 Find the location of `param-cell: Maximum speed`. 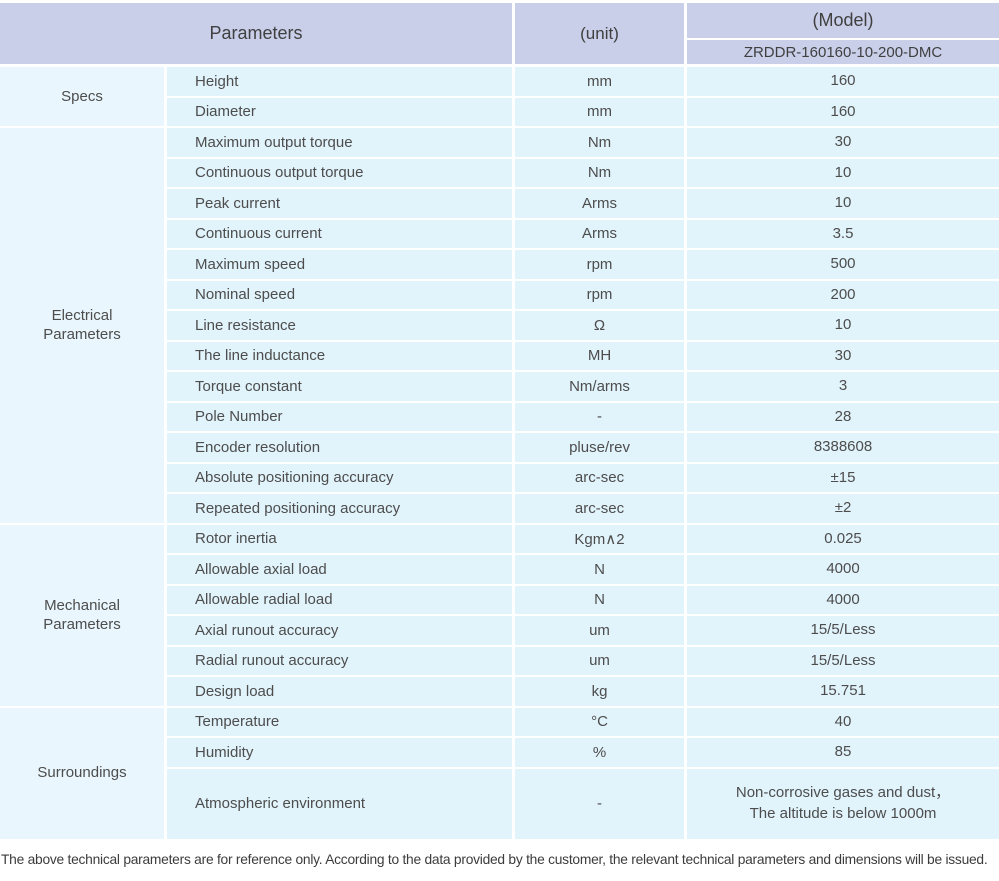

param-cell: Maximum speed is located at coordinates (338, 265).